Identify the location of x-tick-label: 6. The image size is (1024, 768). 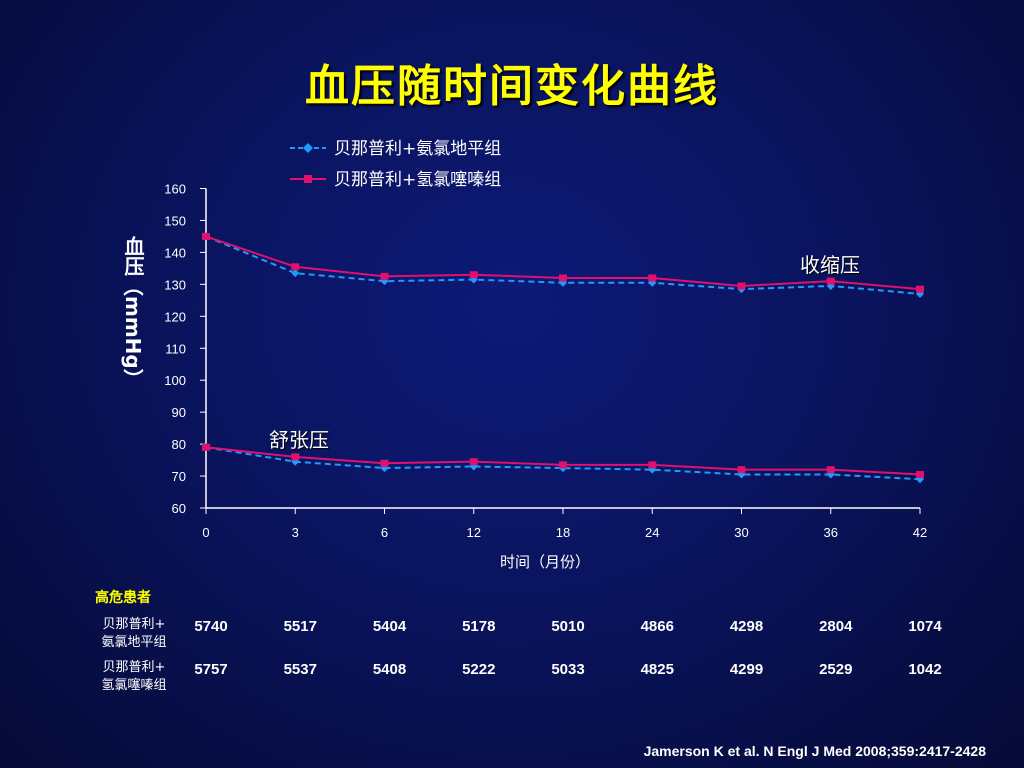
(384, 532).